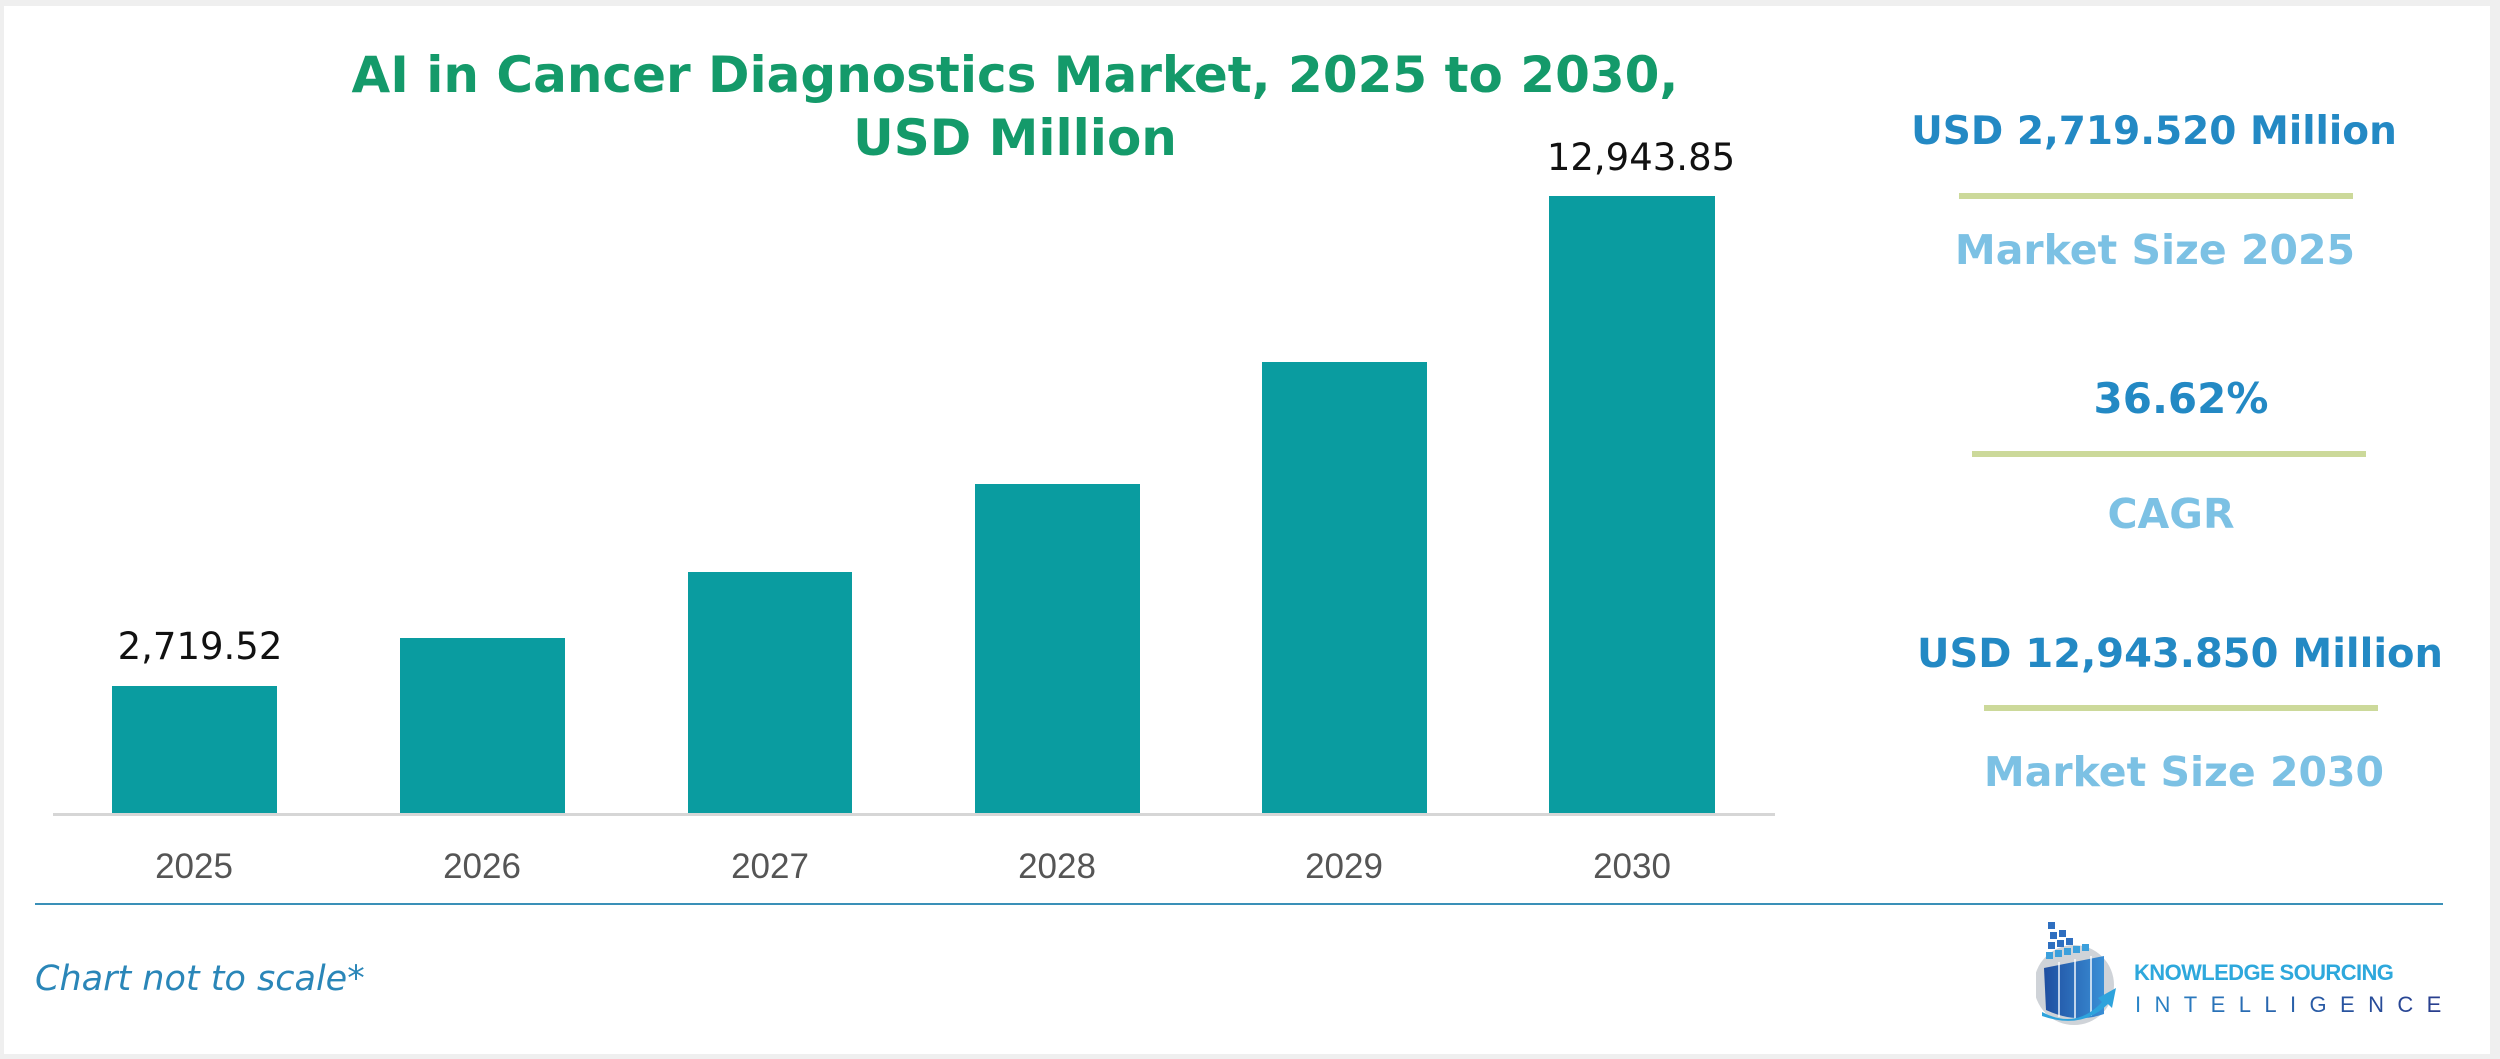 This screenshot has width=2500, height=1059. Describe the element at coordinates (1632, 505) in the screenshot. I see `bar-2030` at that location.